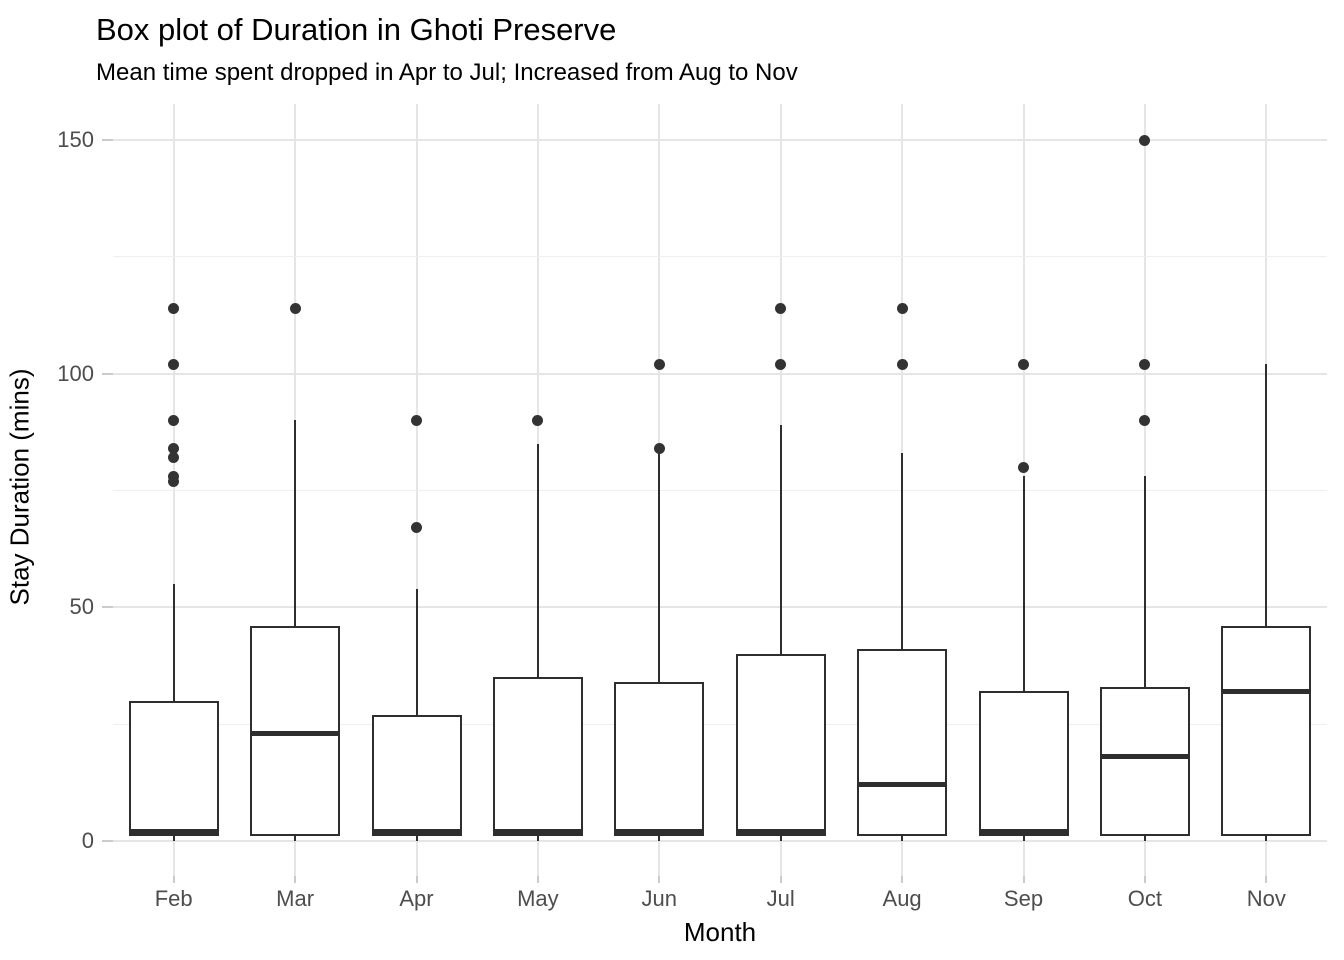  I want to click on x-tick-mark-apr, so click(416, 879).